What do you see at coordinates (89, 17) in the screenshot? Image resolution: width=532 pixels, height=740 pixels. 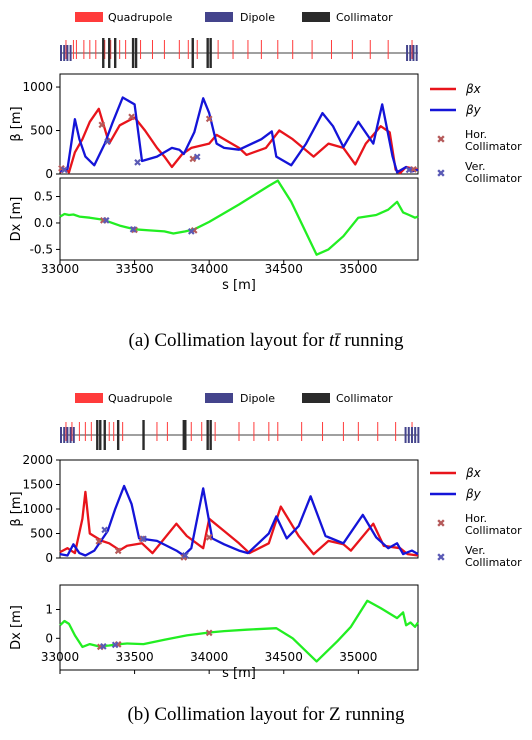 I see `legend-swatch-quadrupole` at bounding box center [89, 17].